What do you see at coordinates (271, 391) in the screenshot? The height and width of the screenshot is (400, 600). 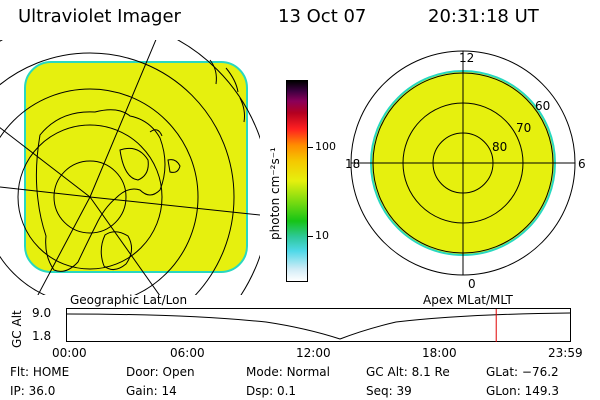 I see `status-dsp: Dsp: 0.1` at bounding box center [271, 391].